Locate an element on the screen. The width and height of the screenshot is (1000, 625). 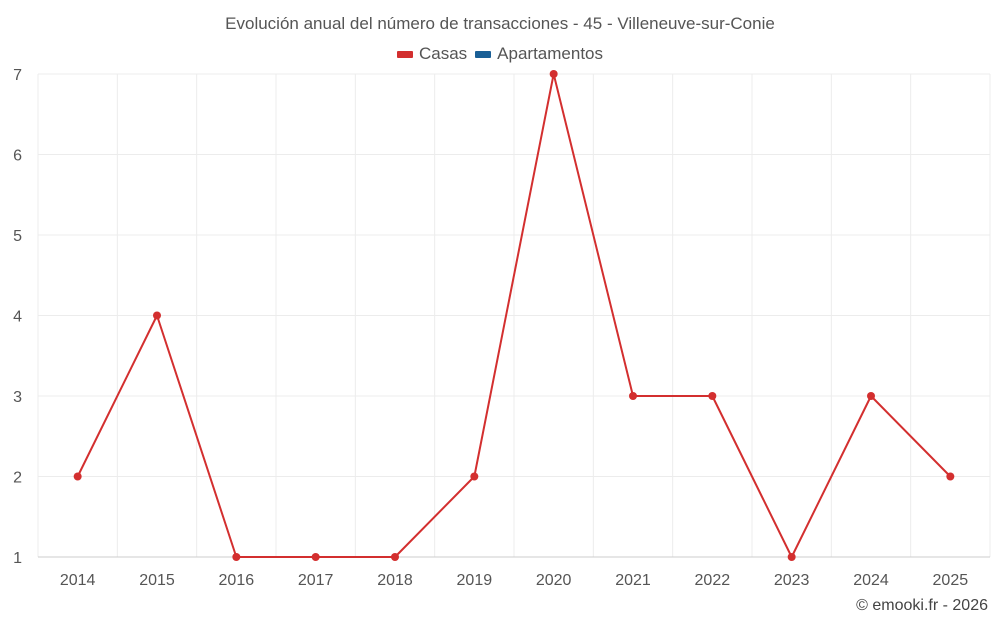
legend-swatch-casas is located at coordinates (404, 54).